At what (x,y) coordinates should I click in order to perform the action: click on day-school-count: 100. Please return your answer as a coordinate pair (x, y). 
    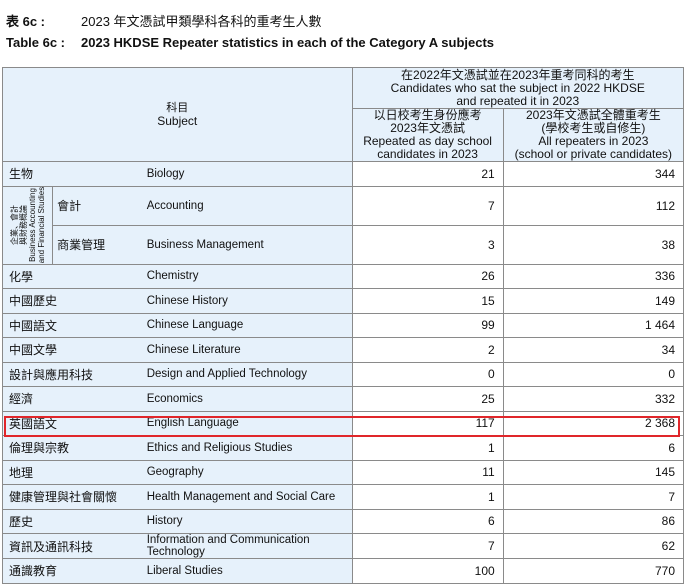
    Looking at the image, I should click on (427, 571).